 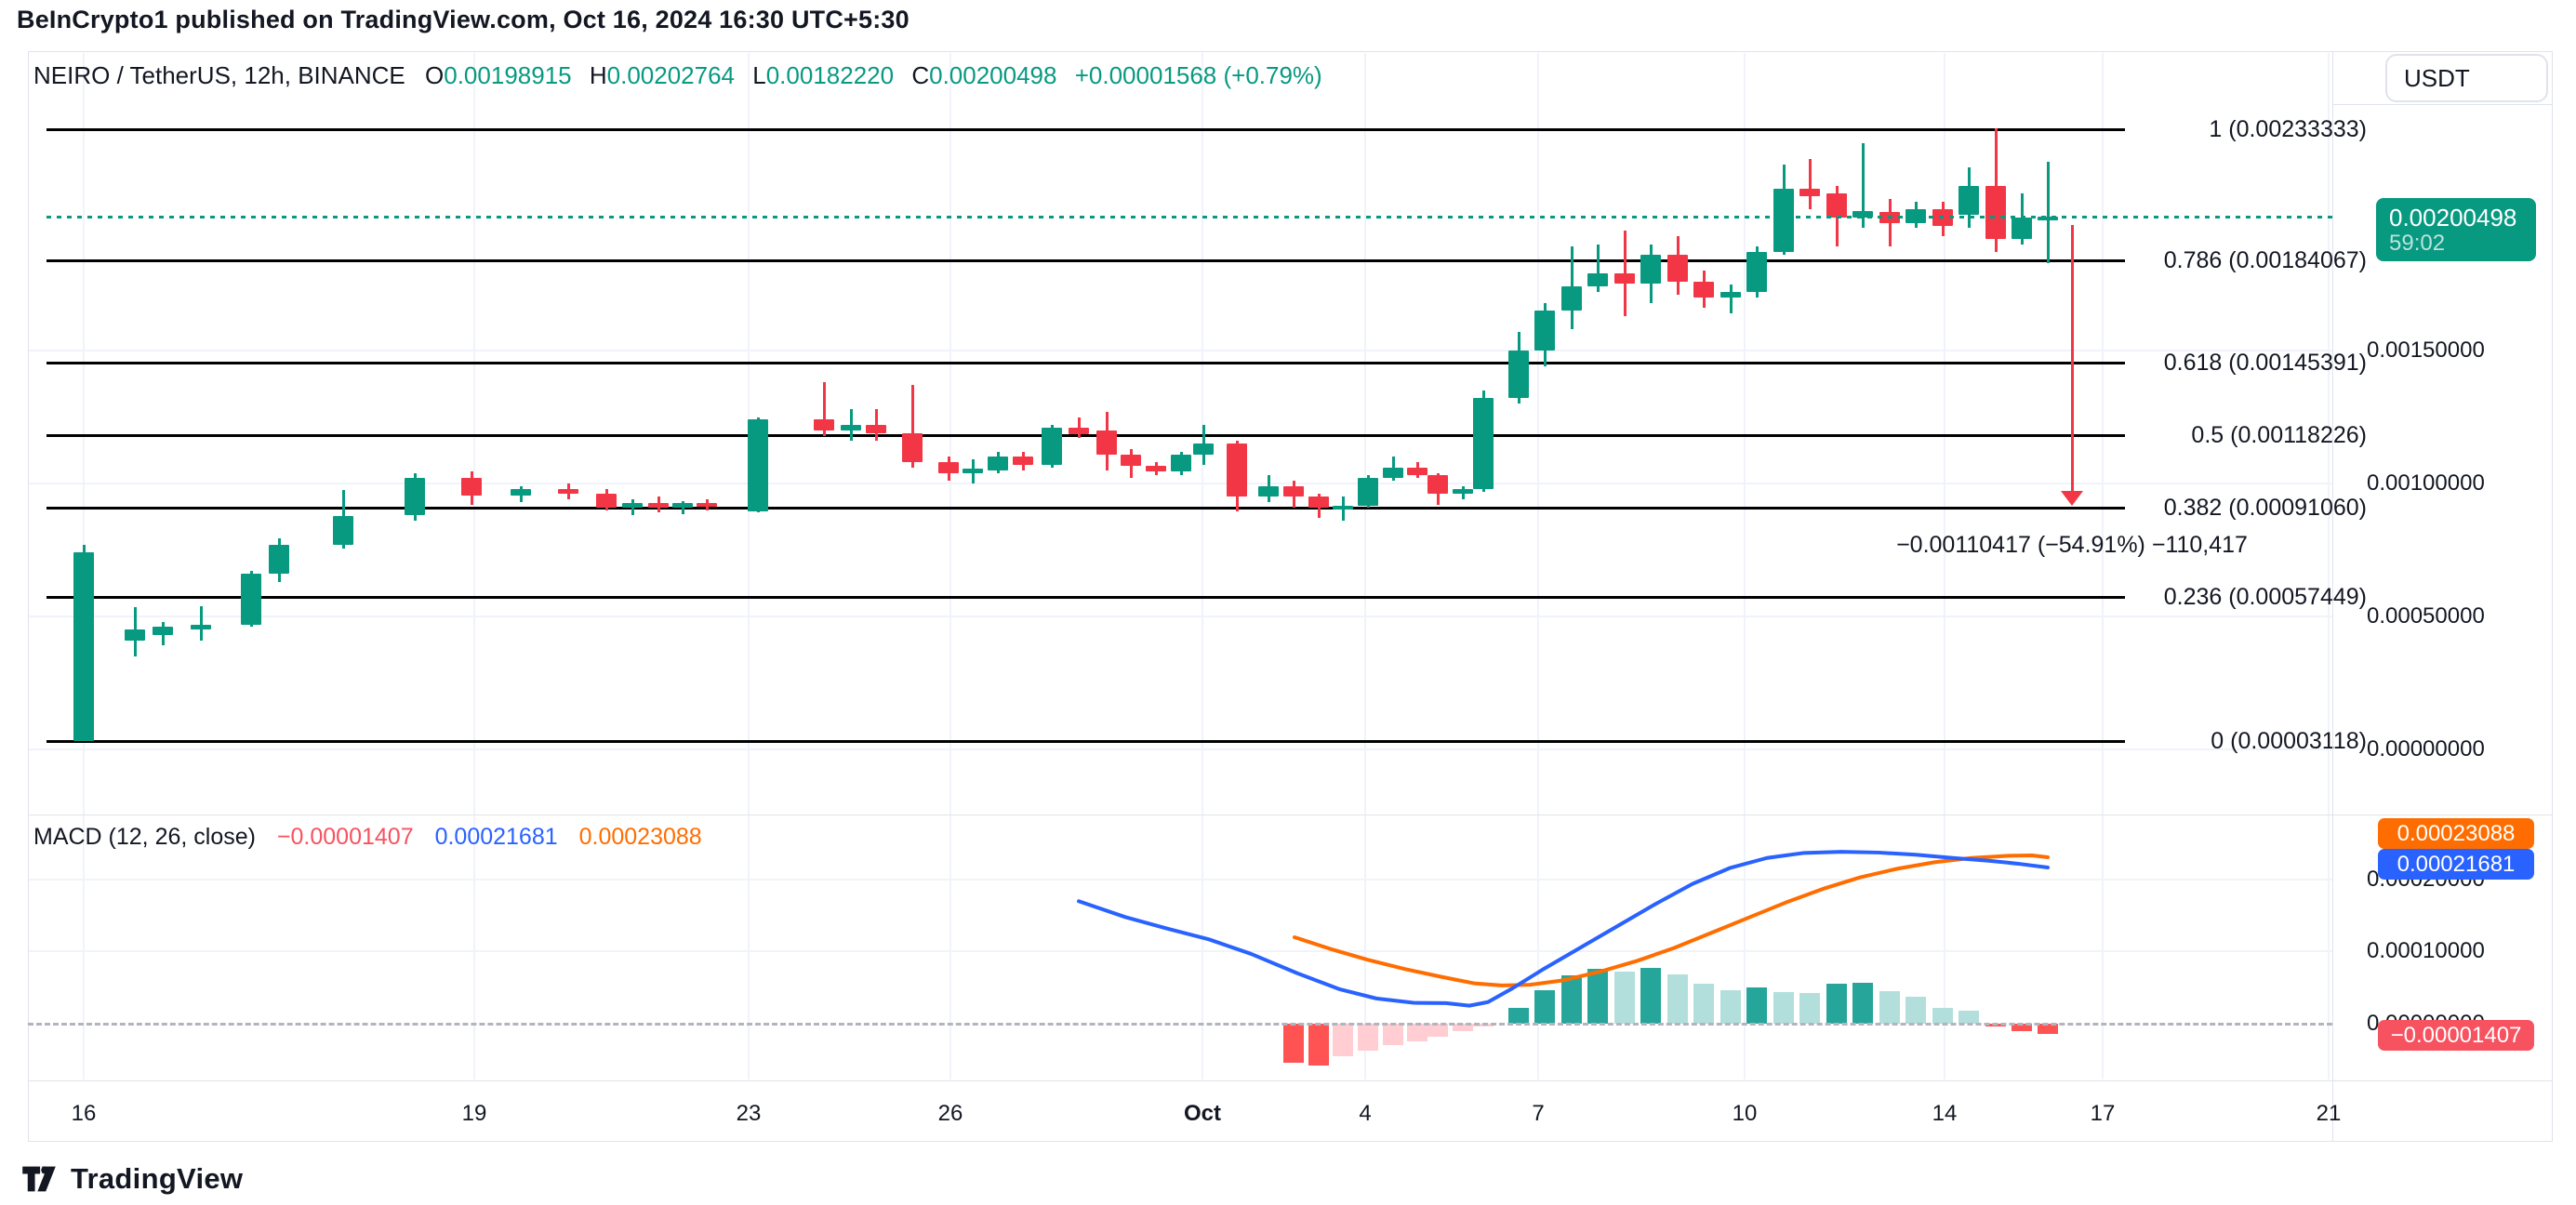 I want to click on open-key: O, so click(x=435, y=75).